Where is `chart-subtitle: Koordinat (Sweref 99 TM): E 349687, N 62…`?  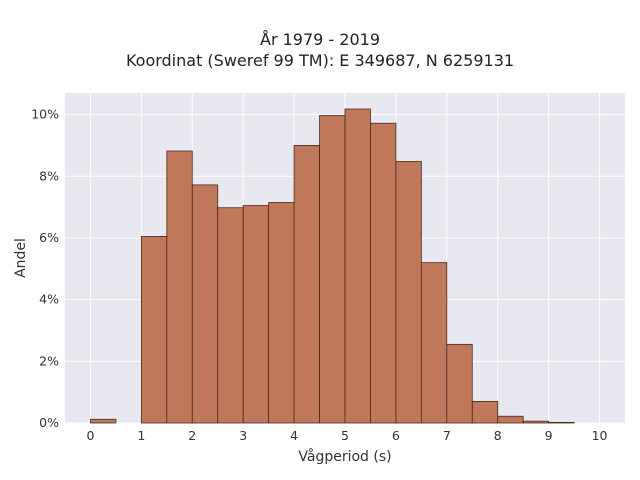
chart-subtitle: Koordinat (Sweref 99 TM): E 349687, N 62… is located at coordinates (320, 60).